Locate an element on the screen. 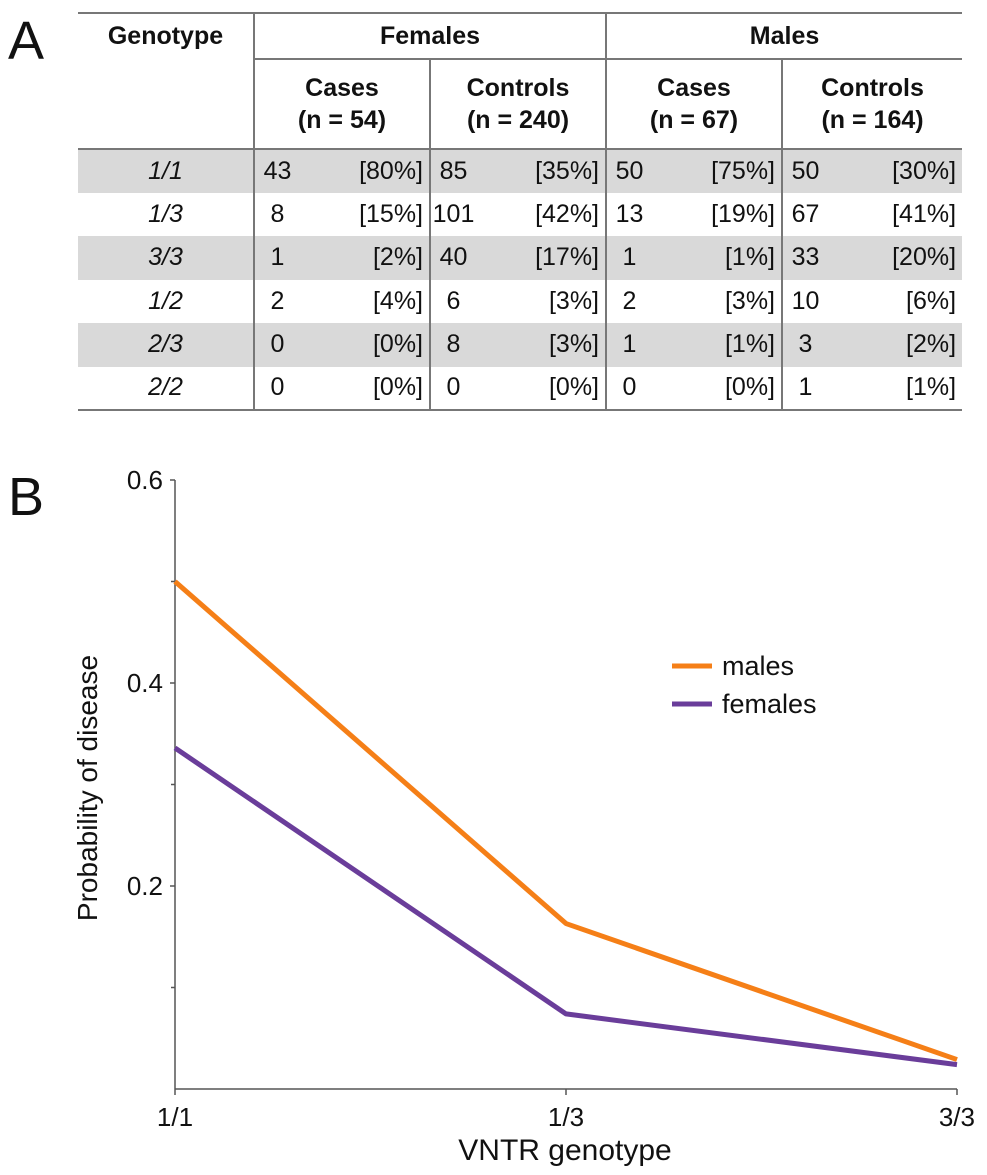 The image size is (987, 1175). count-cell: 101 is located at coordinates (452, 214).